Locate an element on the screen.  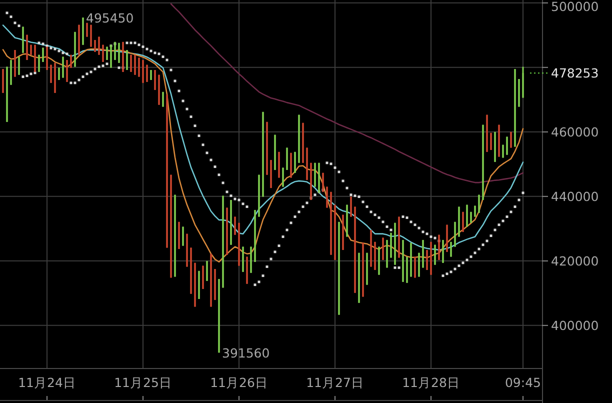
x-tick-label: 11月25日 is located at coordinates (143, 382).